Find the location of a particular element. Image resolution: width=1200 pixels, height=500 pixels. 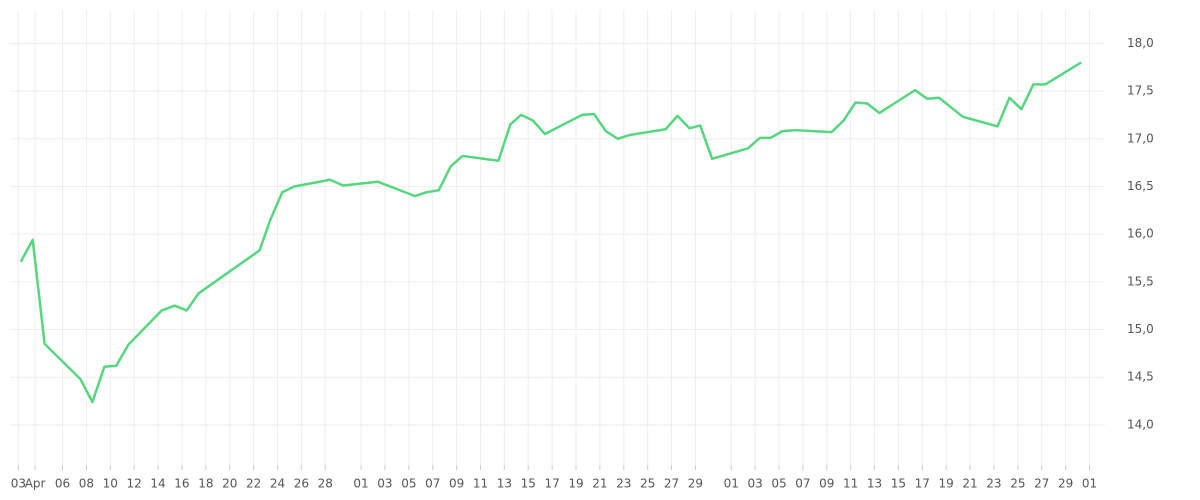

y-tick-label: 15,0 is located at coordinates (1140, 329).